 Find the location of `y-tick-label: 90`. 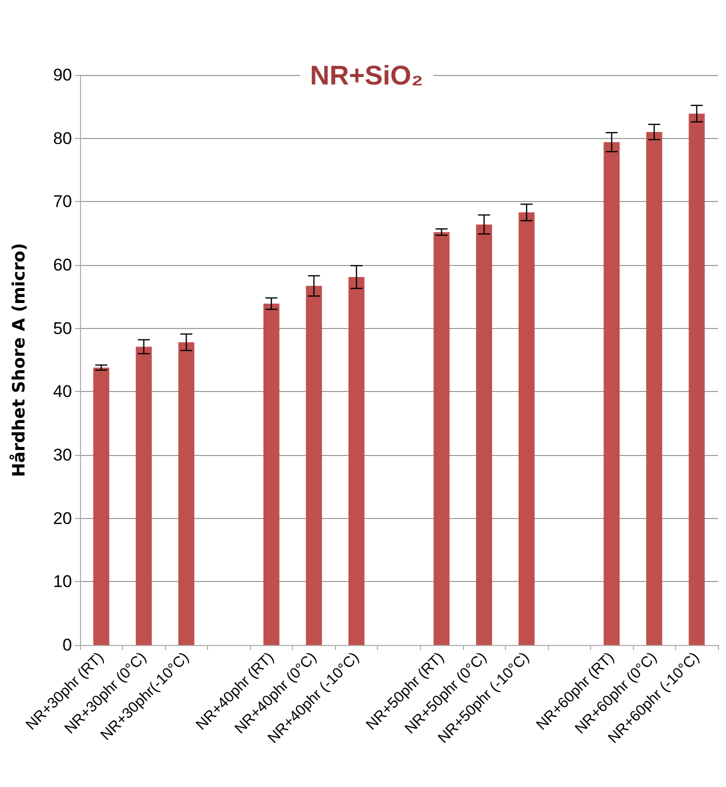

y-tick-label: 90 is located at coordinates (62, 75).